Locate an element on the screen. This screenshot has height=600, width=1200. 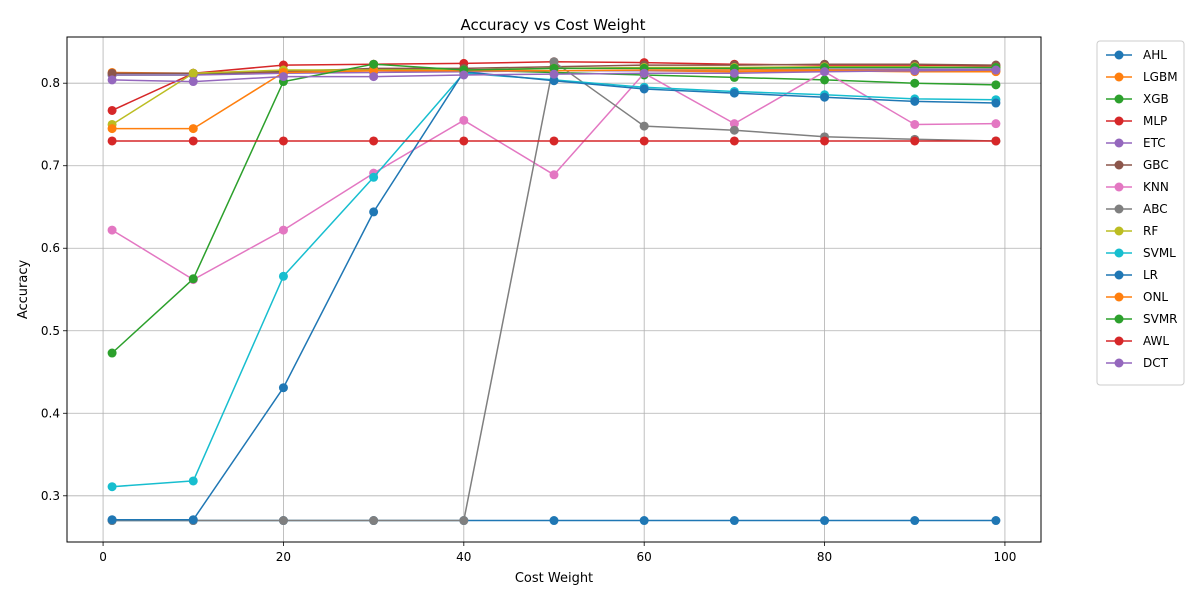
legend-label: KNN is located at coordinates (1156, 187).